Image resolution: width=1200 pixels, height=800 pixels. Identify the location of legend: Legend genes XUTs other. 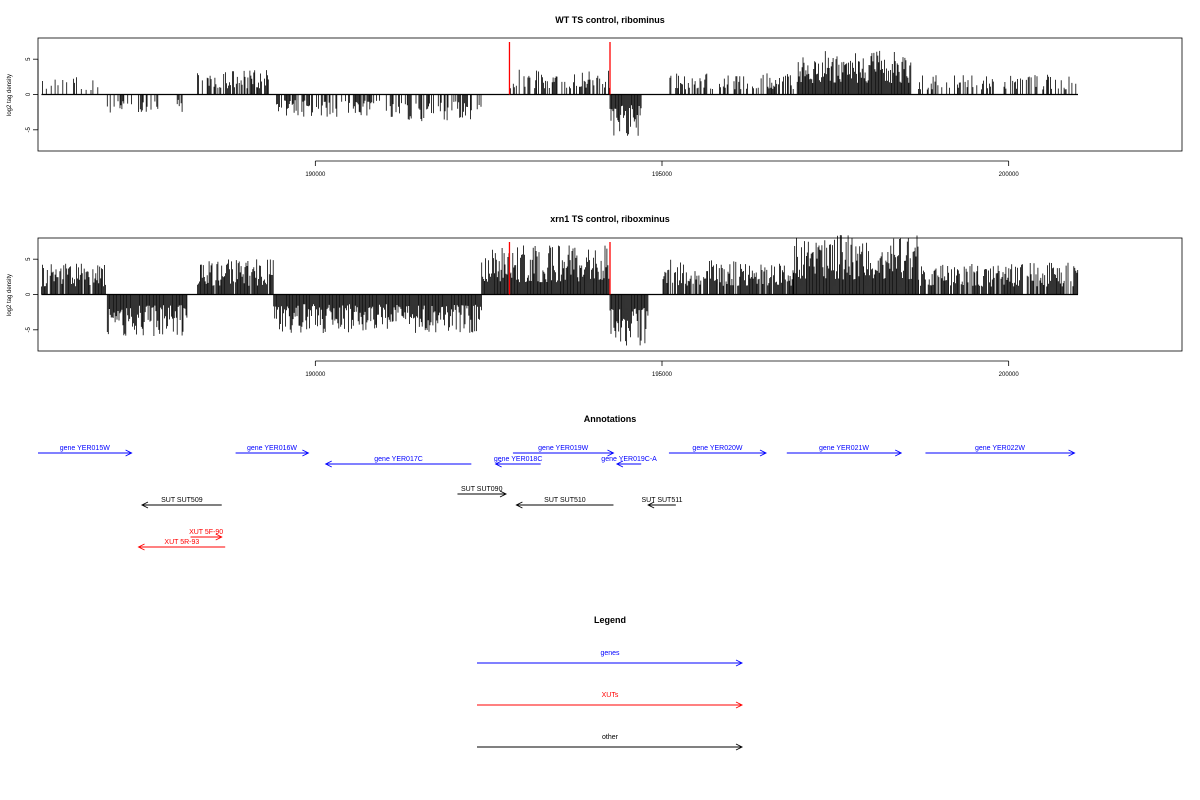
(610, 683).